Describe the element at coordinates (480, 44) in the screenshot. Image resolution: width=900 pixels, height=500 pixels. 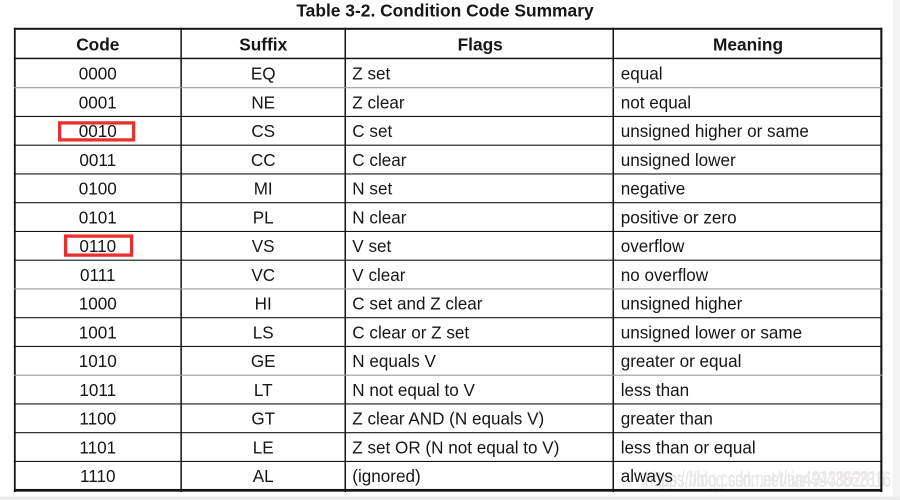
I see `svg-text: Flags` at that location.